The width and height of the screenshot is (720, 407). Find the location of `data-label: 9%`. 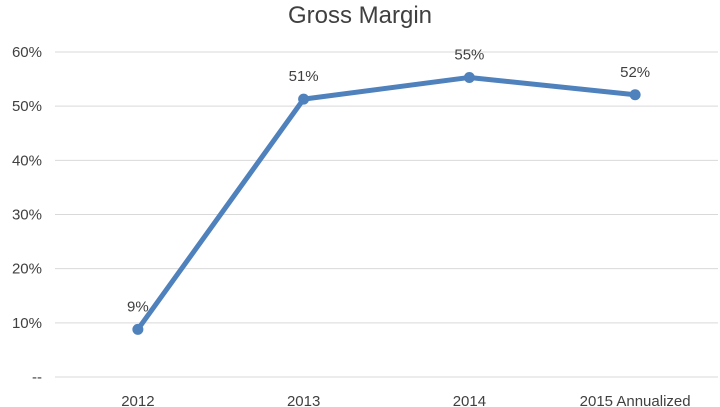

data-label: 9% is located at coordinates (138, 306).